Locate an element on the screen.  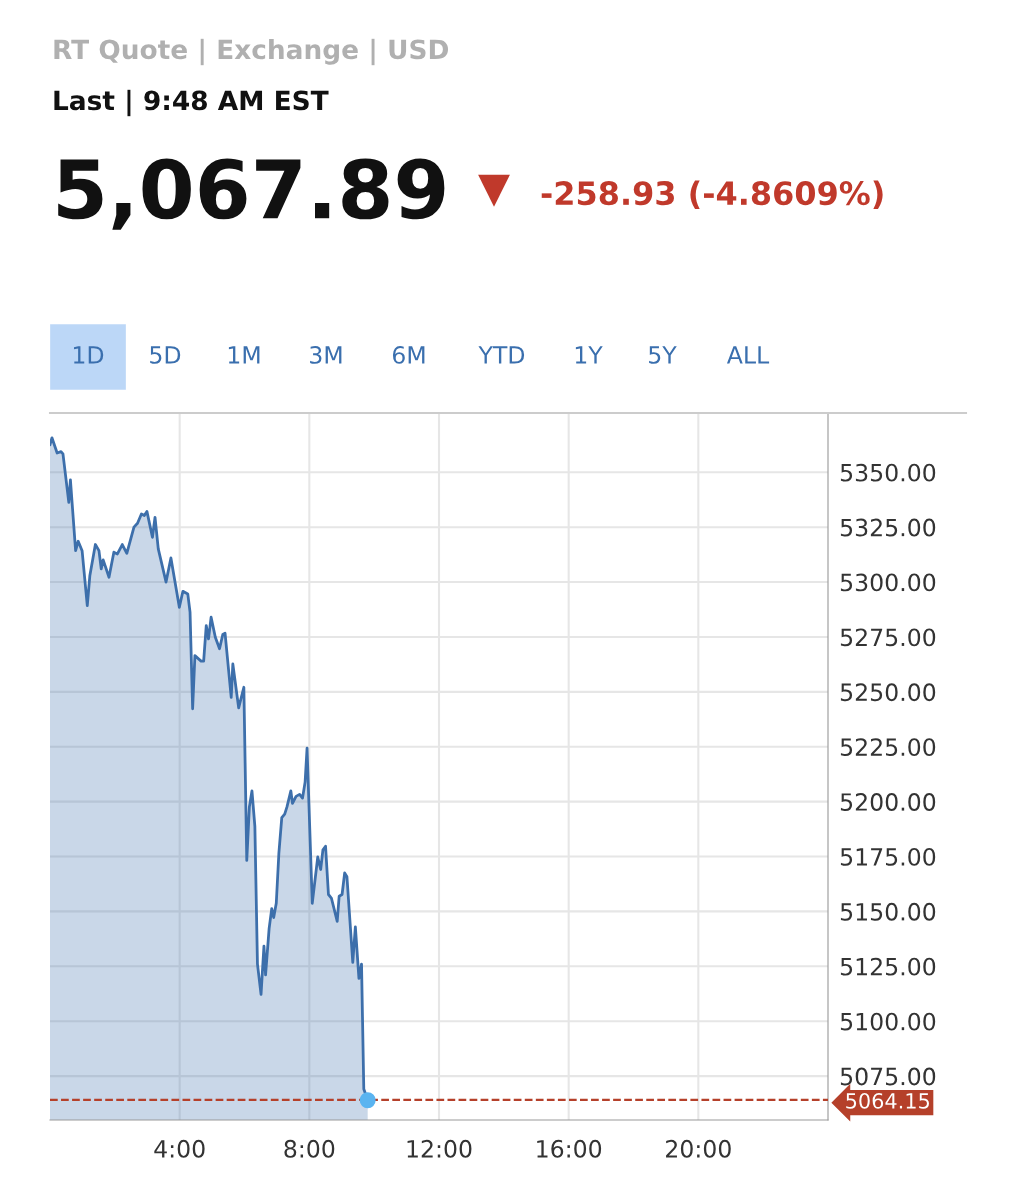
y-tick-label: 5225.00 is located at coordinates (888, 747).